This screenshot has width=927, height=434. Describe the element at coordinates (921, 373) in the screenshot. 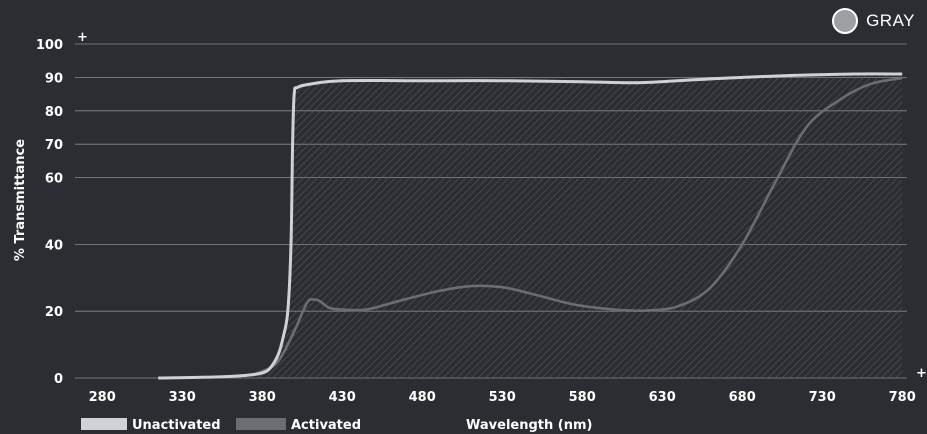

I see `x-axis-plus-marker: +` at that location.